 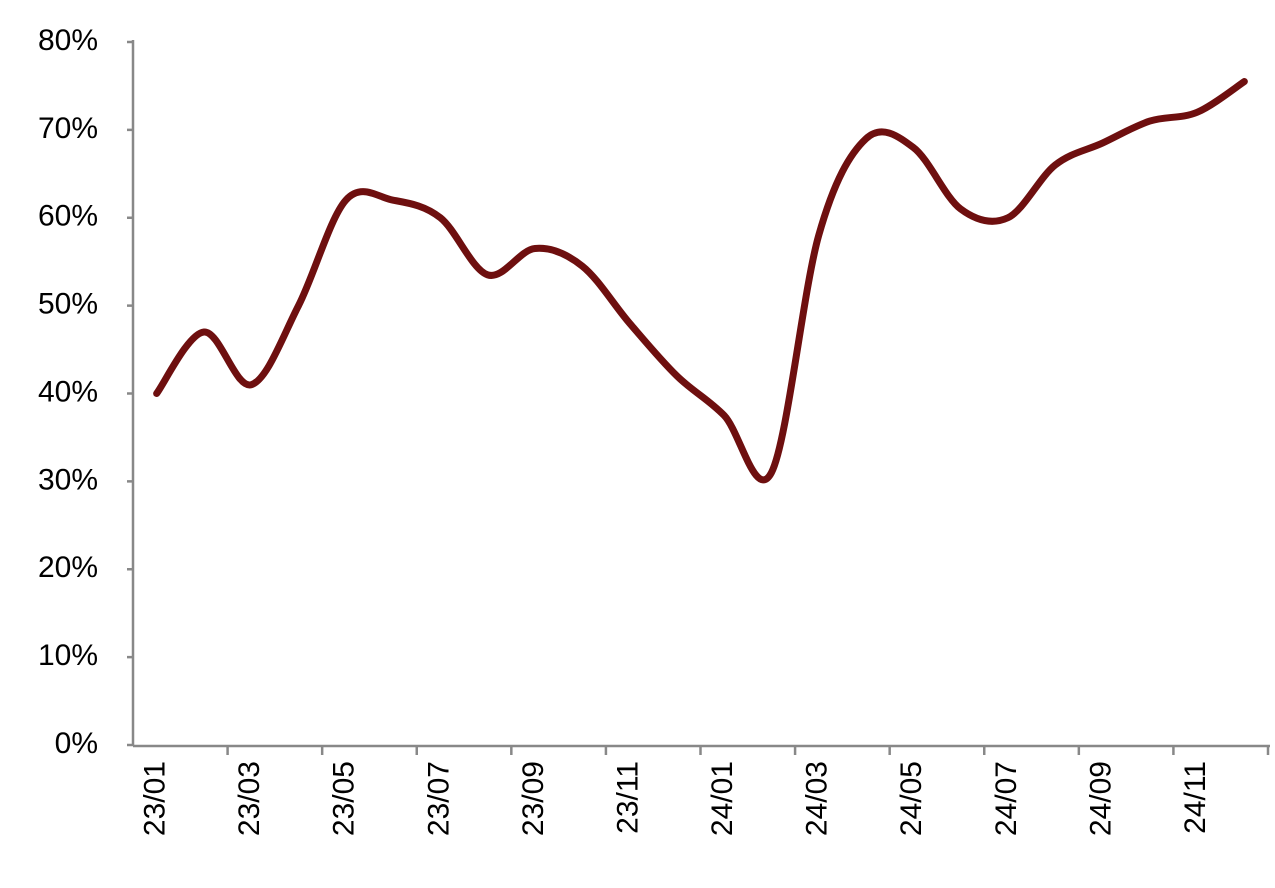 I want to click on x-tick-label: 23/05, so click(x=344, y=798).